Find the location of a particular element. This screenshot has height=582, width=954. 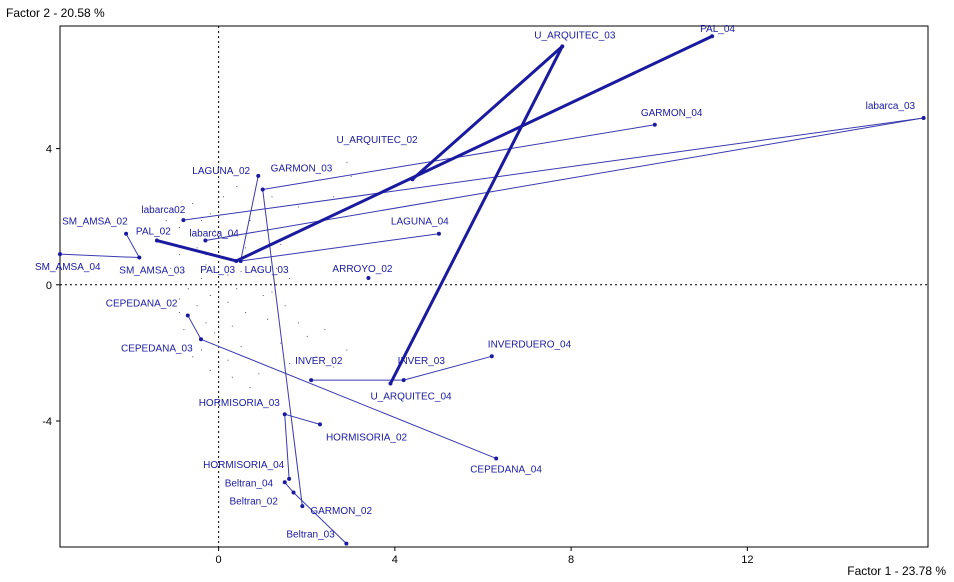

x-tick-label: 8 is located at coordinates (571, 560).